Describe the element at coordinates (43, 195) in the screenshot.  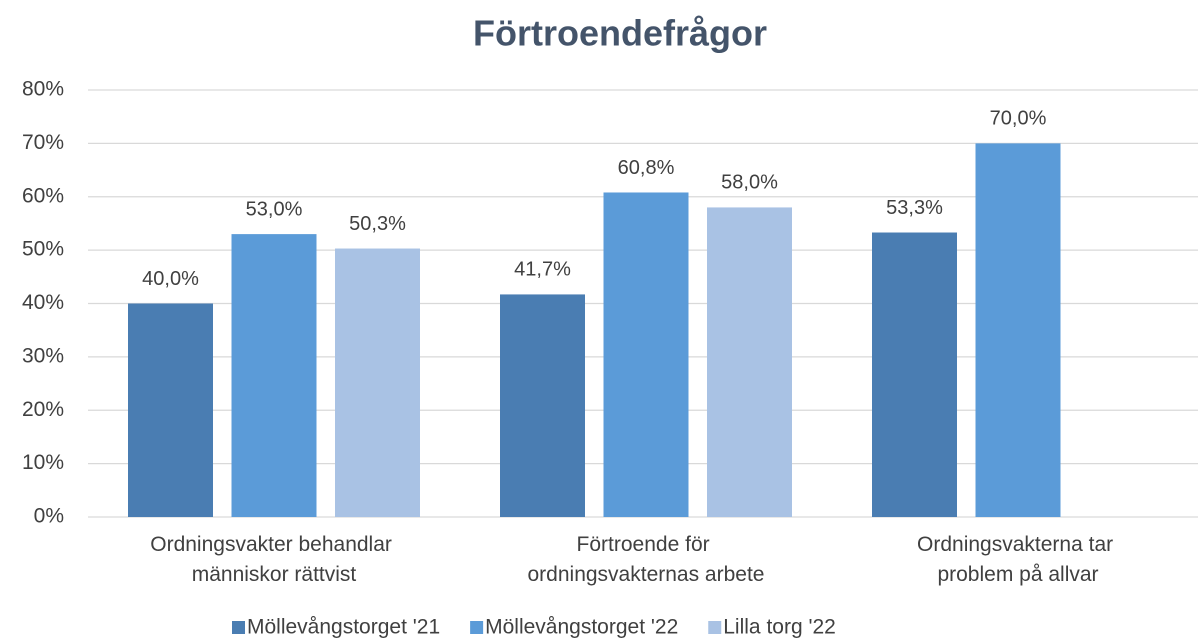
I see `y-tick-label: 60%` at that location.